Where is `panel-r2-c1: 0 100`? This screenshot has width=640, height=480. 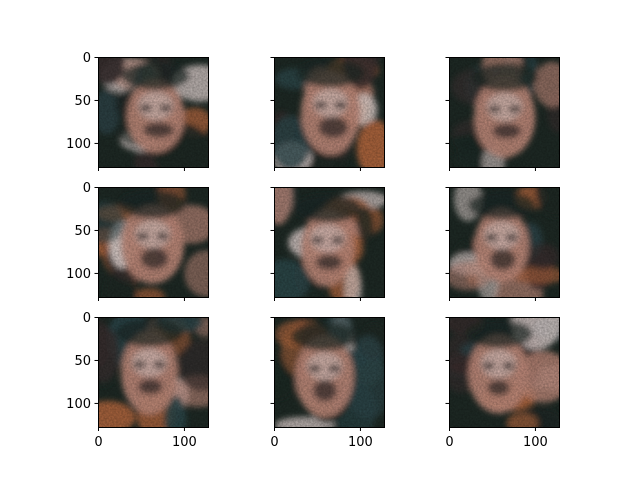 panel-r2-c1: 0 100 is located at coordinates (327, 383).